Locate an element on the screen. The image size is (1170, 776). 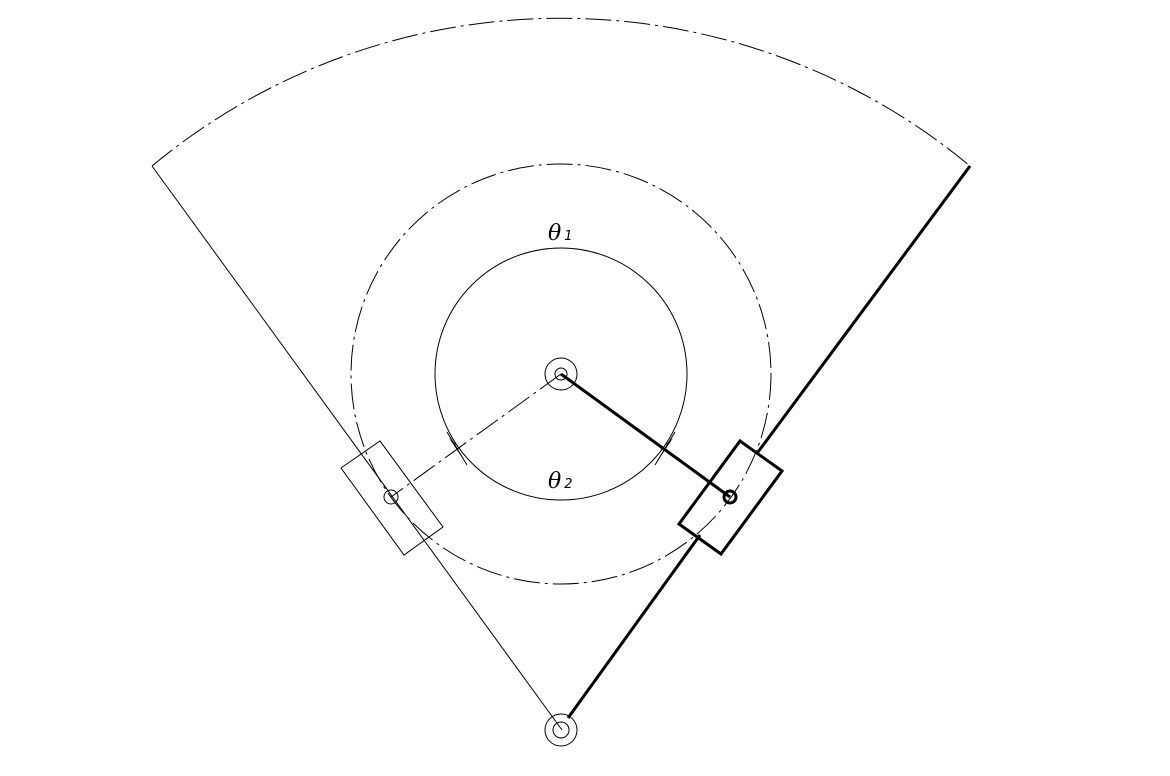
bottom-pivot-outer is located at coordinates (561, 730).